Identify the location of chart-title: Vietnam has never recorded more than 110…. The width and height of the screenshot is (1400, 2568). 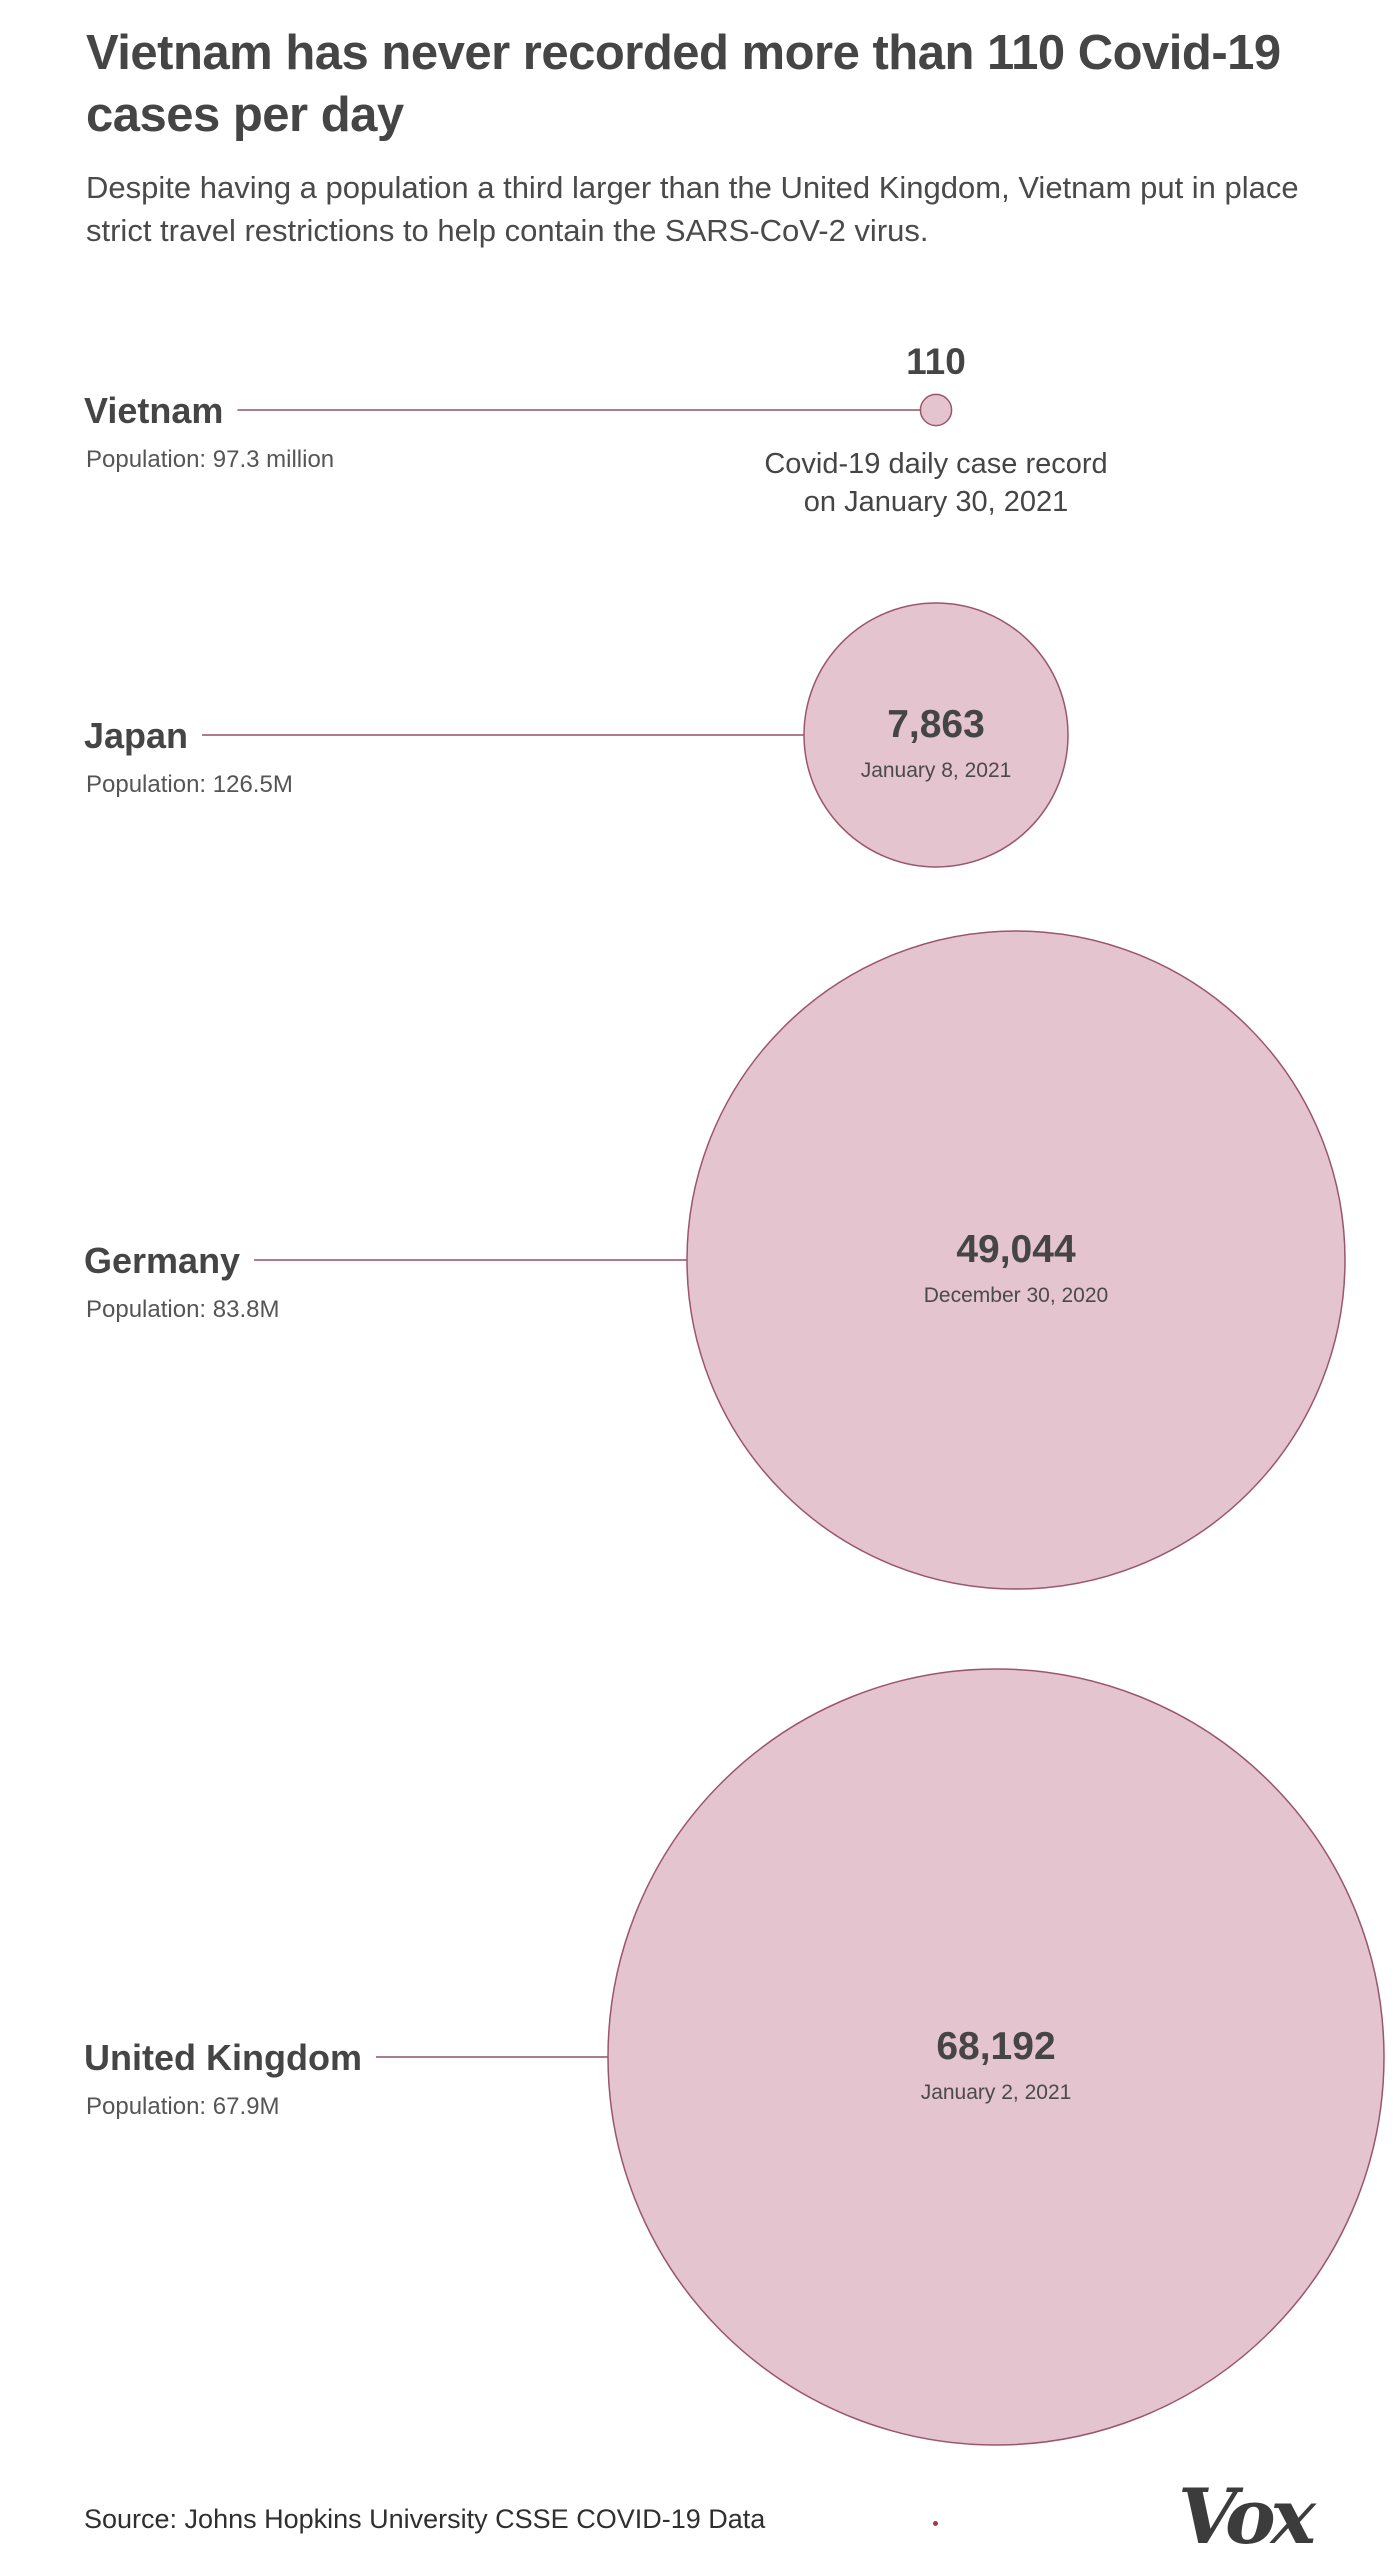
(683, 84).